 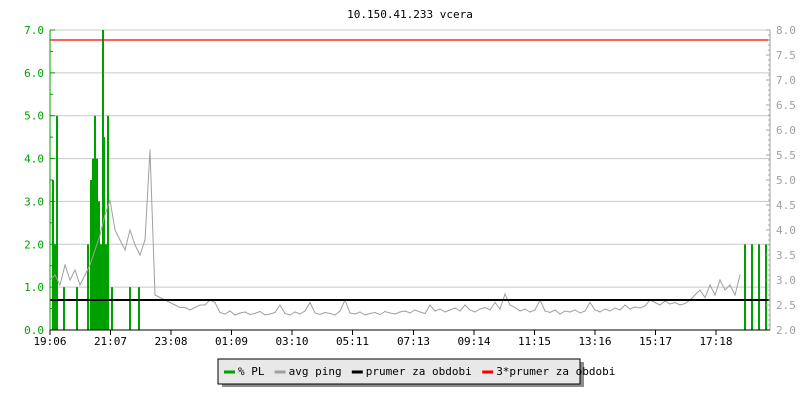 I want to click on left-tick-label: 5.0, so click(x=34, y=116).